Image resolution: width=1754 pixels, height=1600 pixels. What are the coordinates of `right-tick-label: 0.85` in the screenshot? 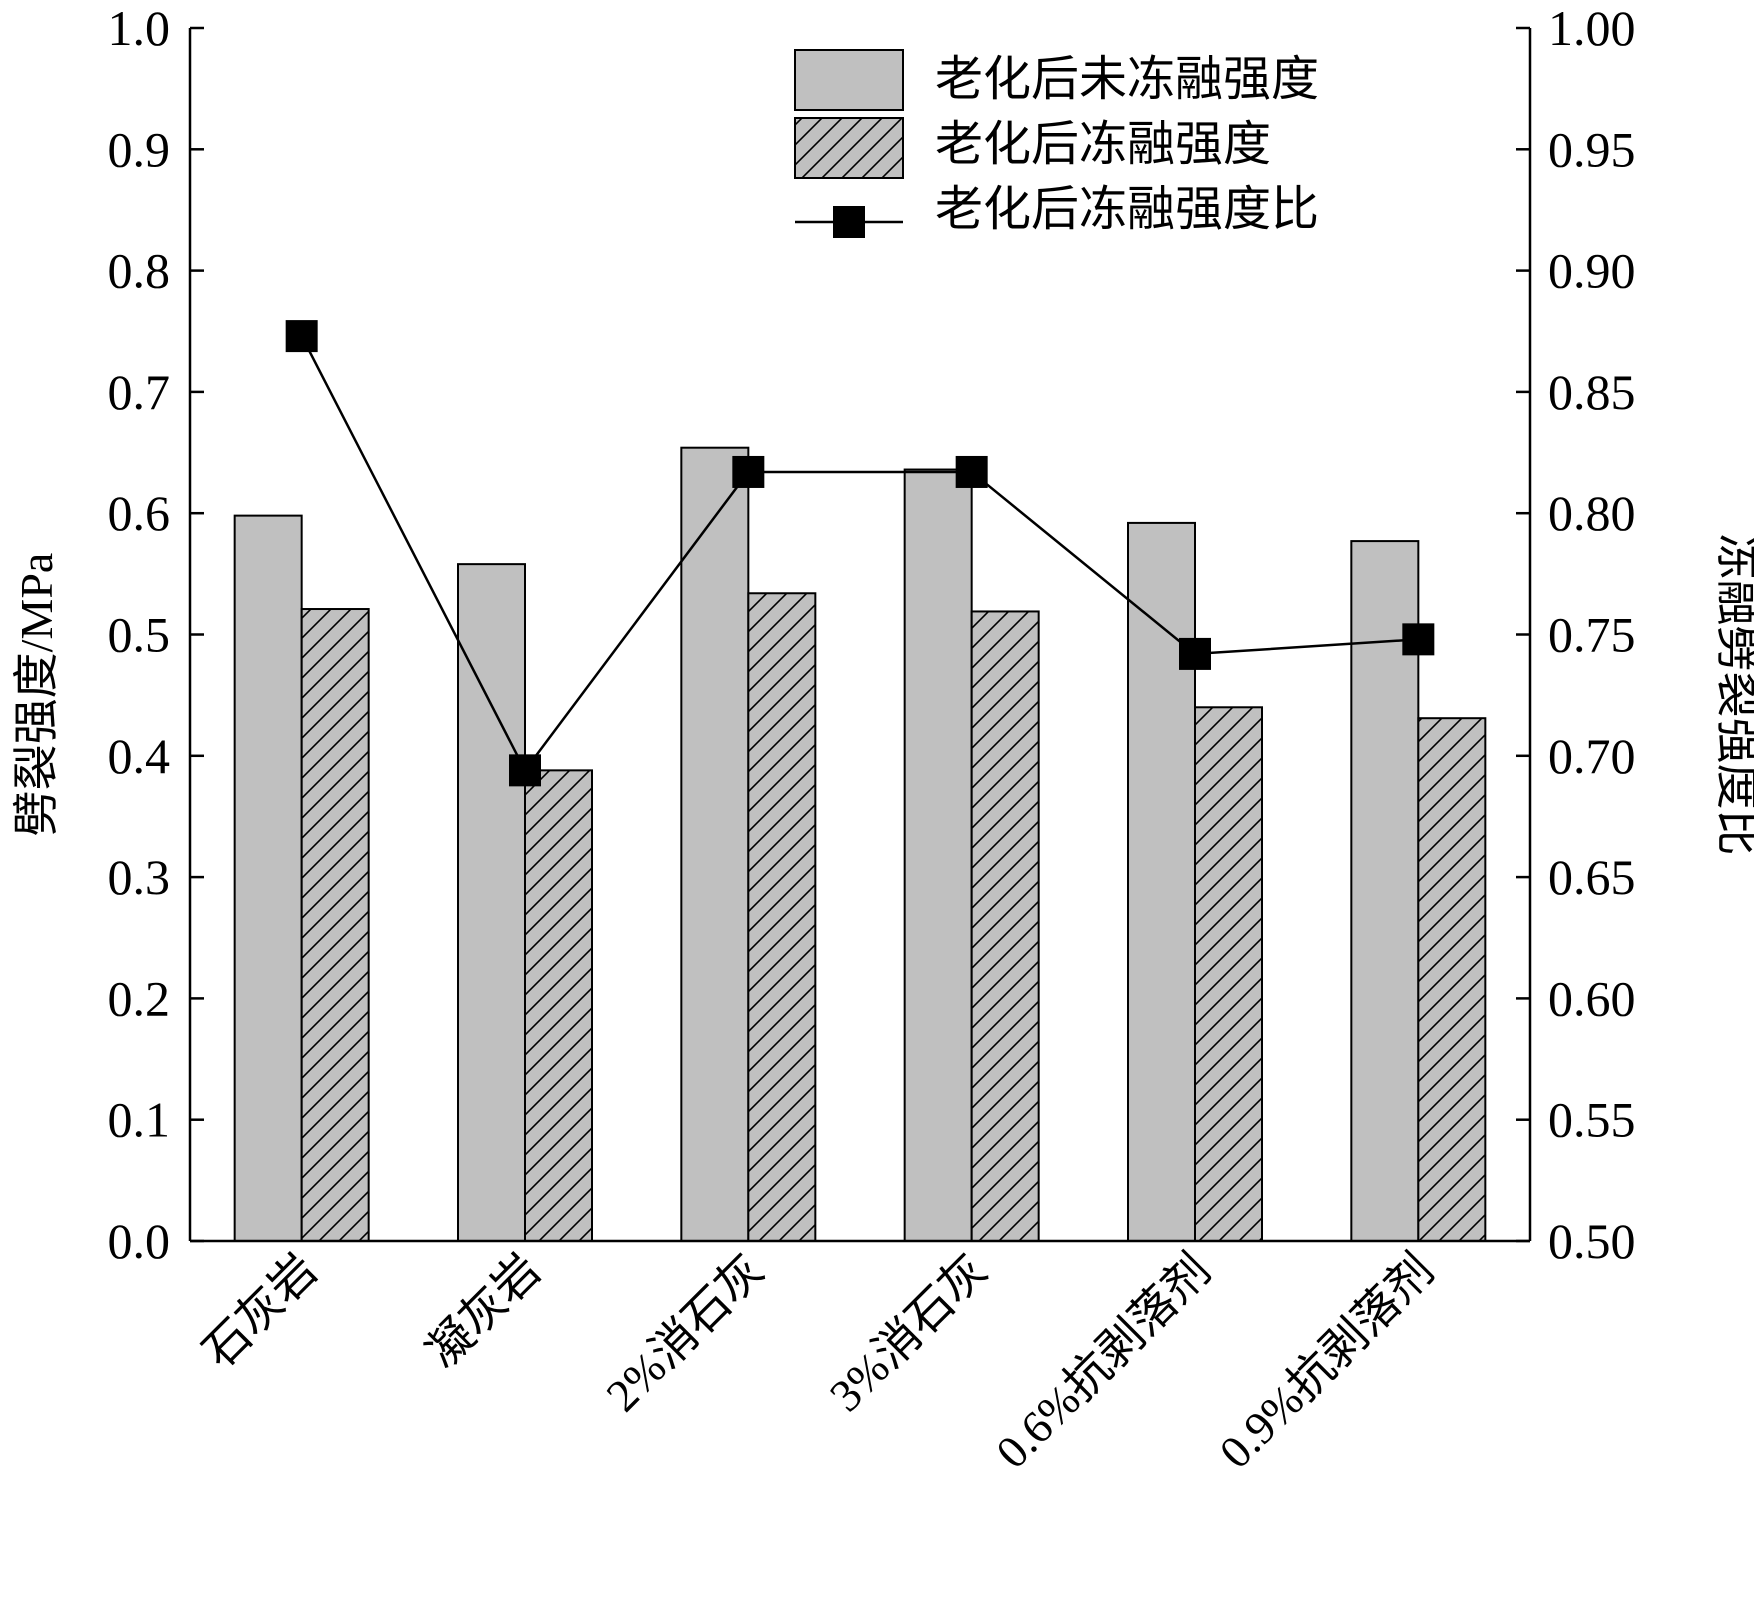 It's located at (1592, 392).